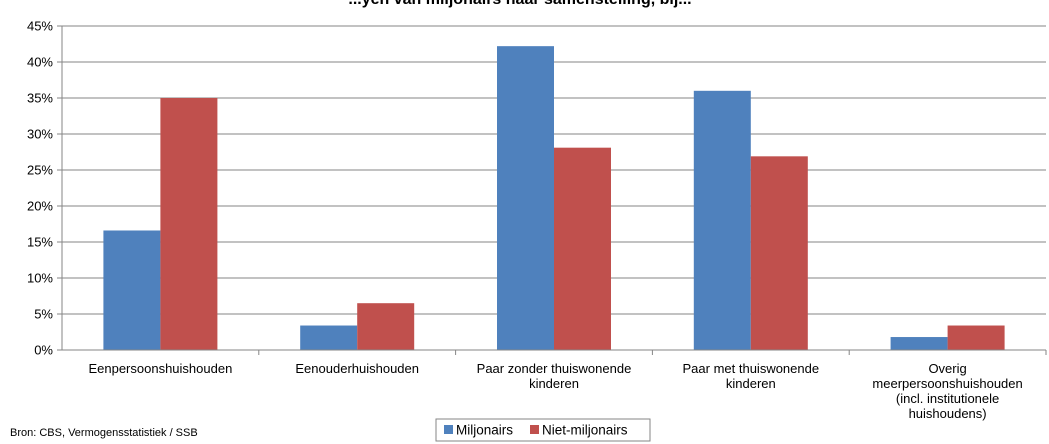  What do you see at coordinates (40, 206) in the screenshot?
I see `y-tick-label: 20%` at bounding box center [40, 206].